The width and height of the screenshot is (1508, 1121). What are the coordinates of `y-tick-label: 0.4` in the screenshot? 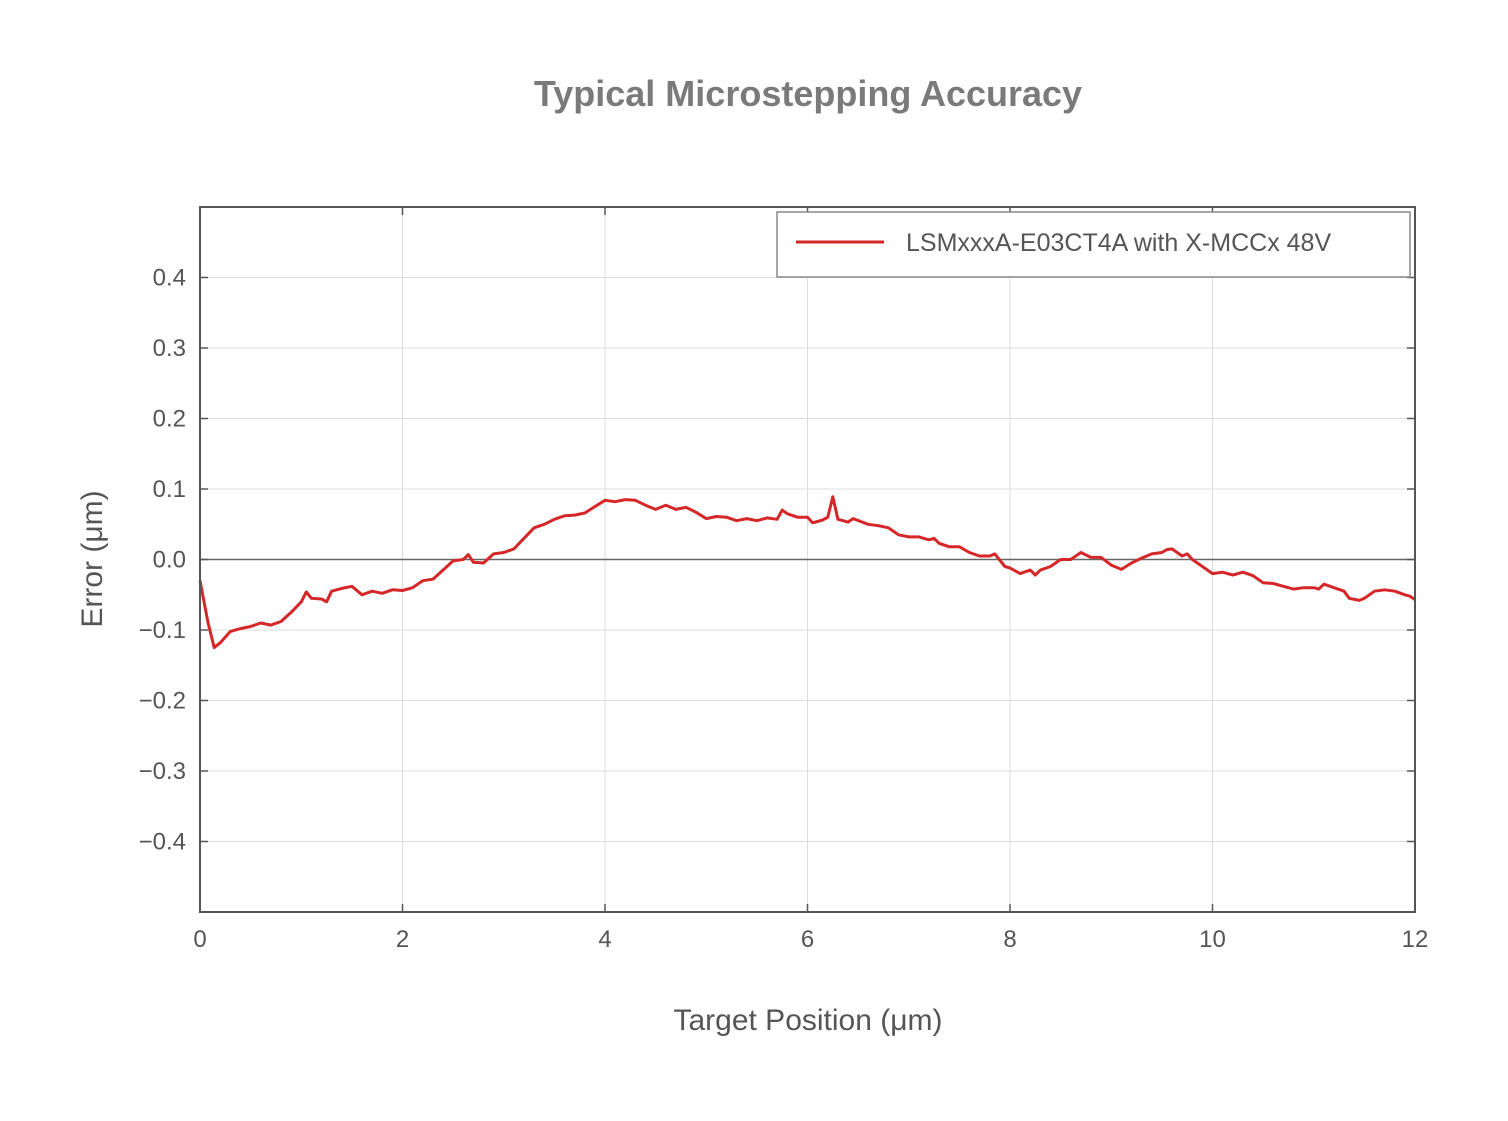 It's located at (169, 278).